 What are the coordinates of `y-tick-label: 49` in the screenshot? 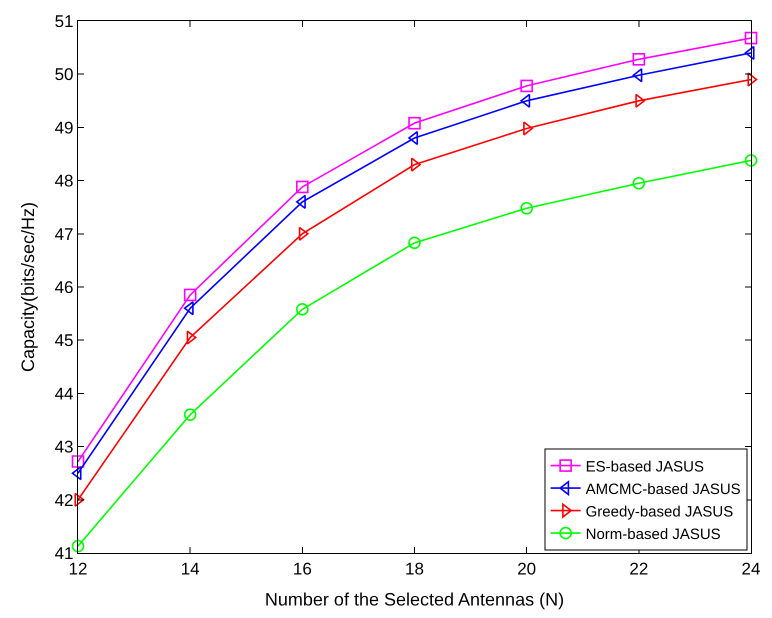 It's located at (64, 128).